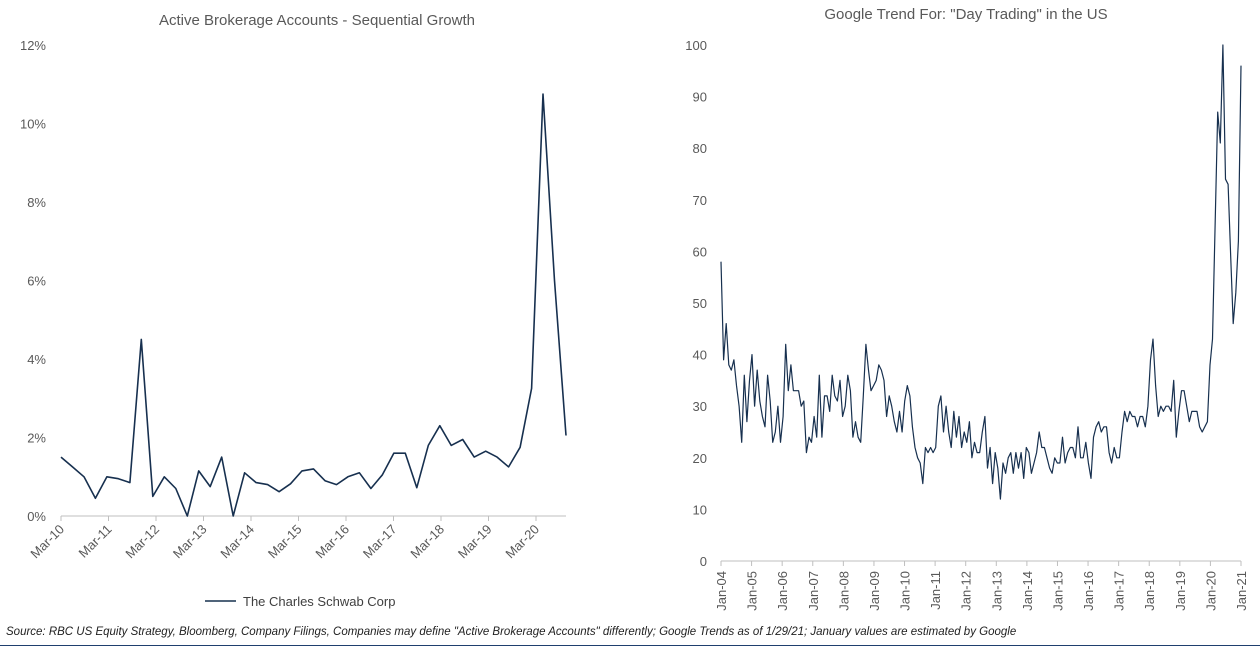  I want to click on x-tick-label: Jan-21, so click(1241, 591).